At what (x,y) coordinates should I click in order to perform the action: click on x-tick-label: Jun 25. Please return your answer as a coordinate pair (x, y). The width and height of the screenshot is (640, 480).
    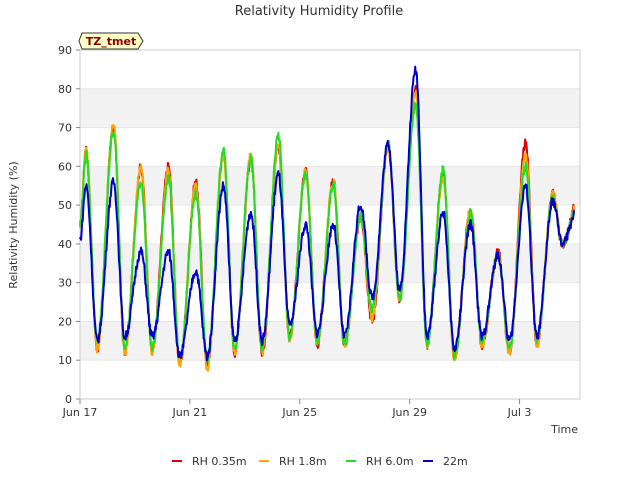
    Looking at the image, I should click on (299, 412).